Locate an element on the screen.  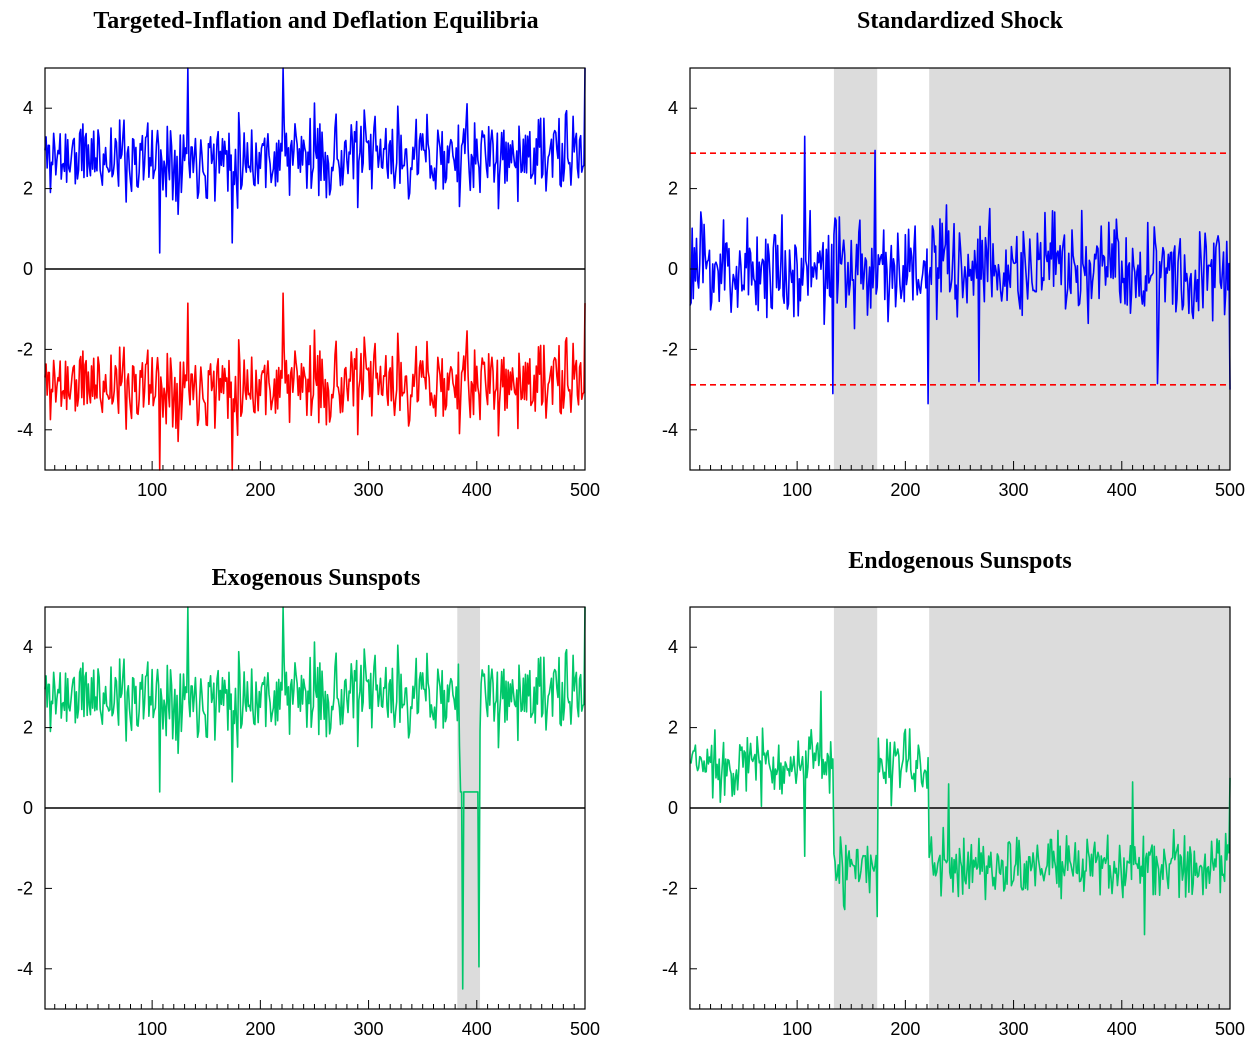
panel-title: Endogenous Sunspots is located at coordinates (959, 561).